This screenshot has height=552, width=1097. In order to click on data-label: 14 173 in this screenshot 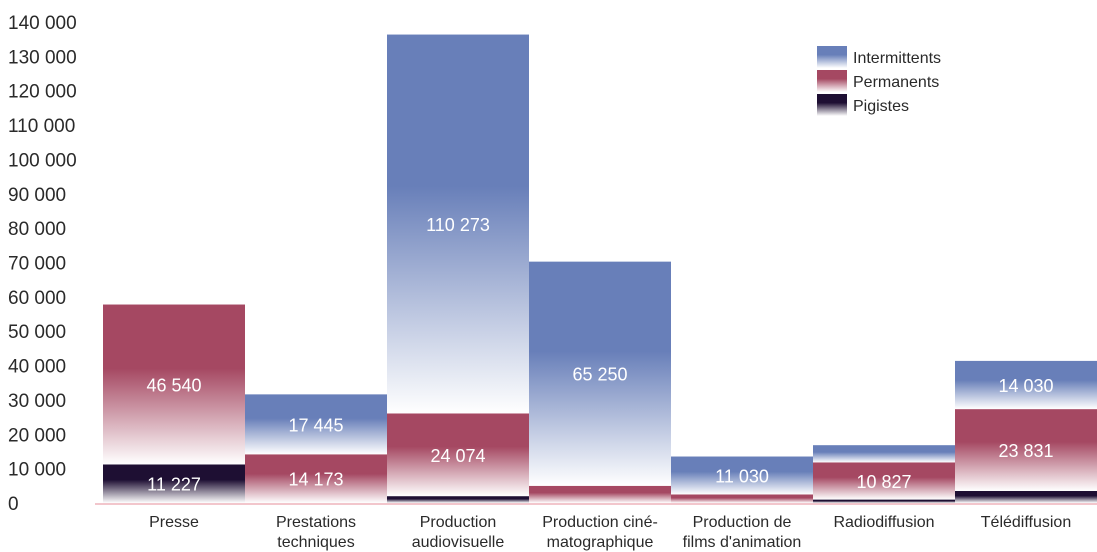, I will do `click(315, 480)`.